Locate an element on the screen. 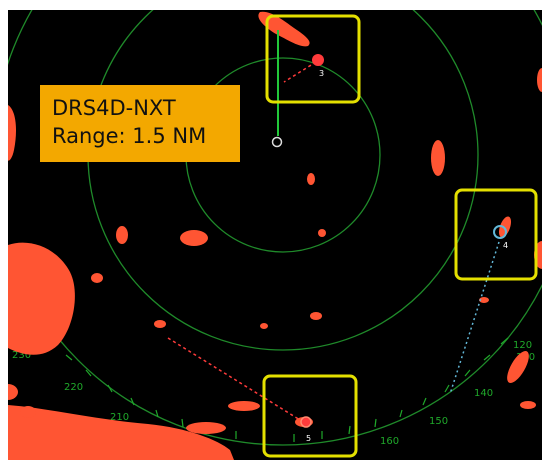 This screenshot has height=466, width=549. bearing-label-220: 220 is located at coordinates (73, 387).